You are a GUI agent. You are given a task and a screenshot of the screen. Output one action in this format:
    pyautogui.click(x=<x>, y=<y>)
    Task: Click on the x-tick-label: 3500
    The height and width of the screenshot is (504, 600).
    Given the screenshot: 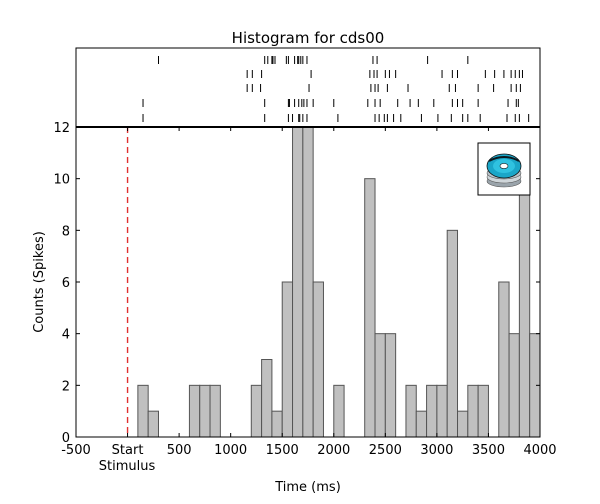 What is the action you would take?
    pyautogui.click(x=488, y=450)
    